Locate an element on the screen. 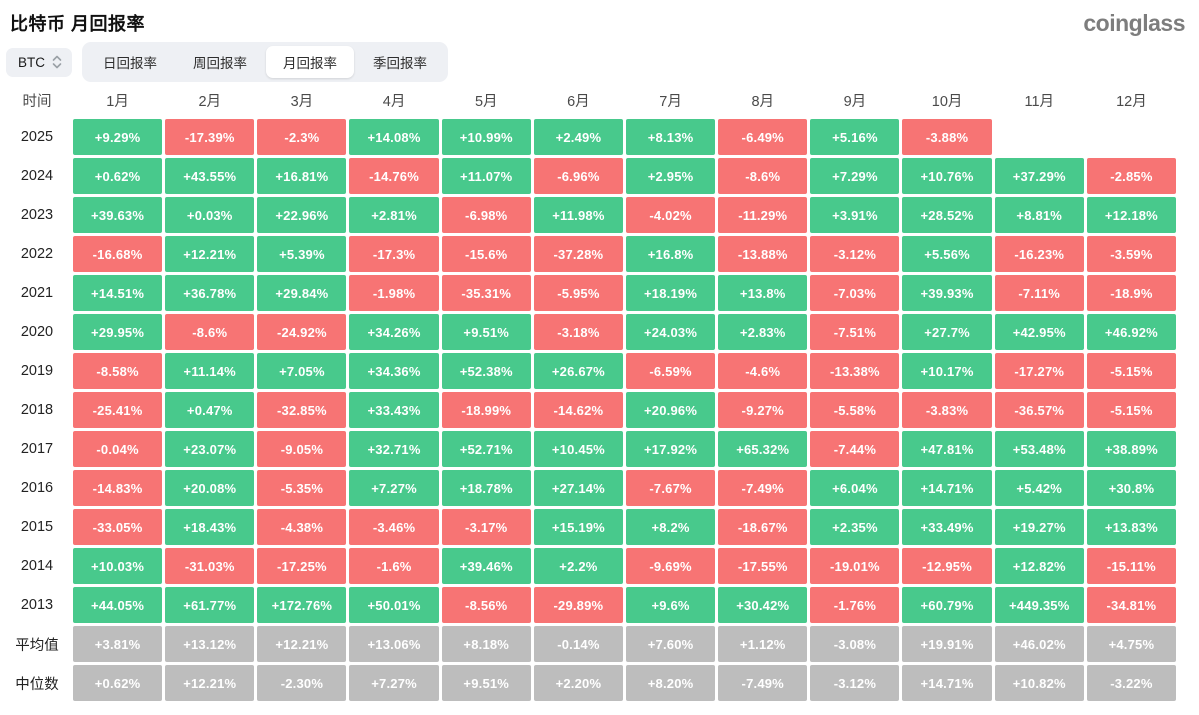  column-header-month-9: 9月 is located at coordinates (855, 101).